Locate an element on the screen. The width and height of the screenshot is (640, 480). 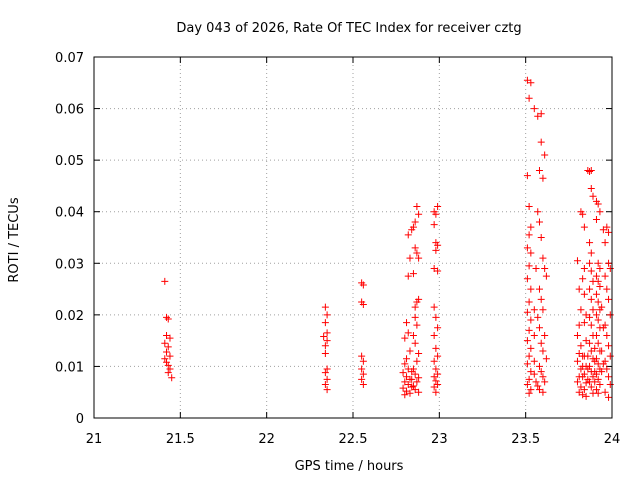
x-tick-label: 23.5 is located at coordinates (525, 439).